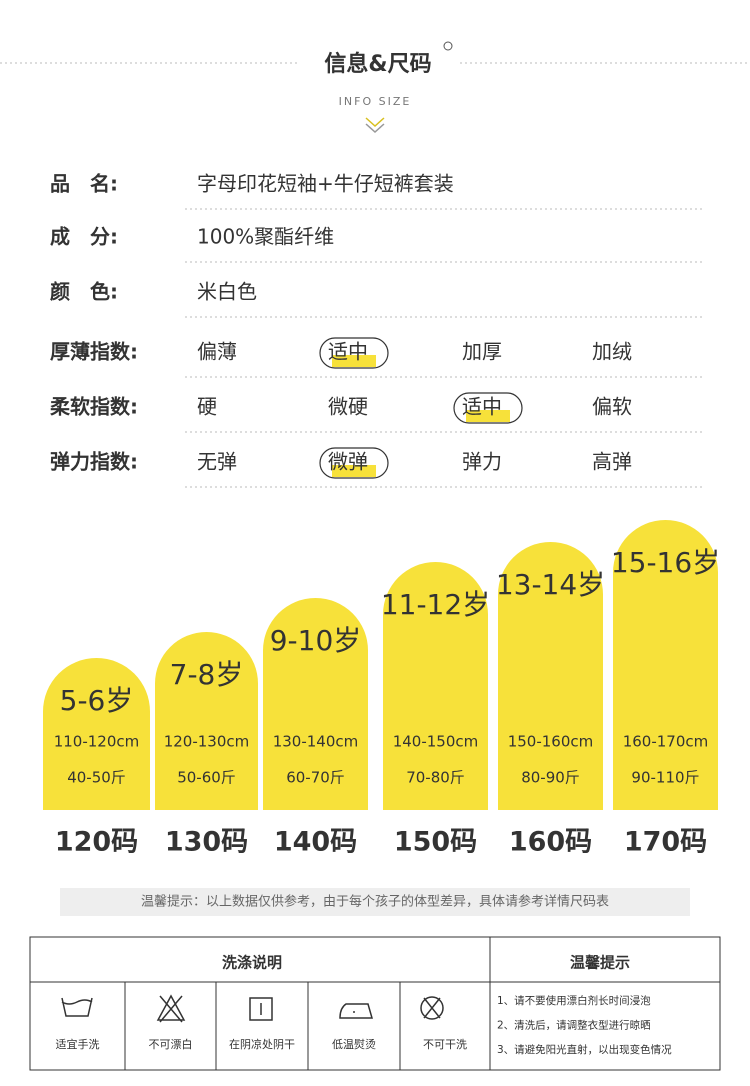  What do you see at coordinates (665, 778) in the screenshot?
I see `size-weight: 90-110斤` at bounding box center [665, 778].